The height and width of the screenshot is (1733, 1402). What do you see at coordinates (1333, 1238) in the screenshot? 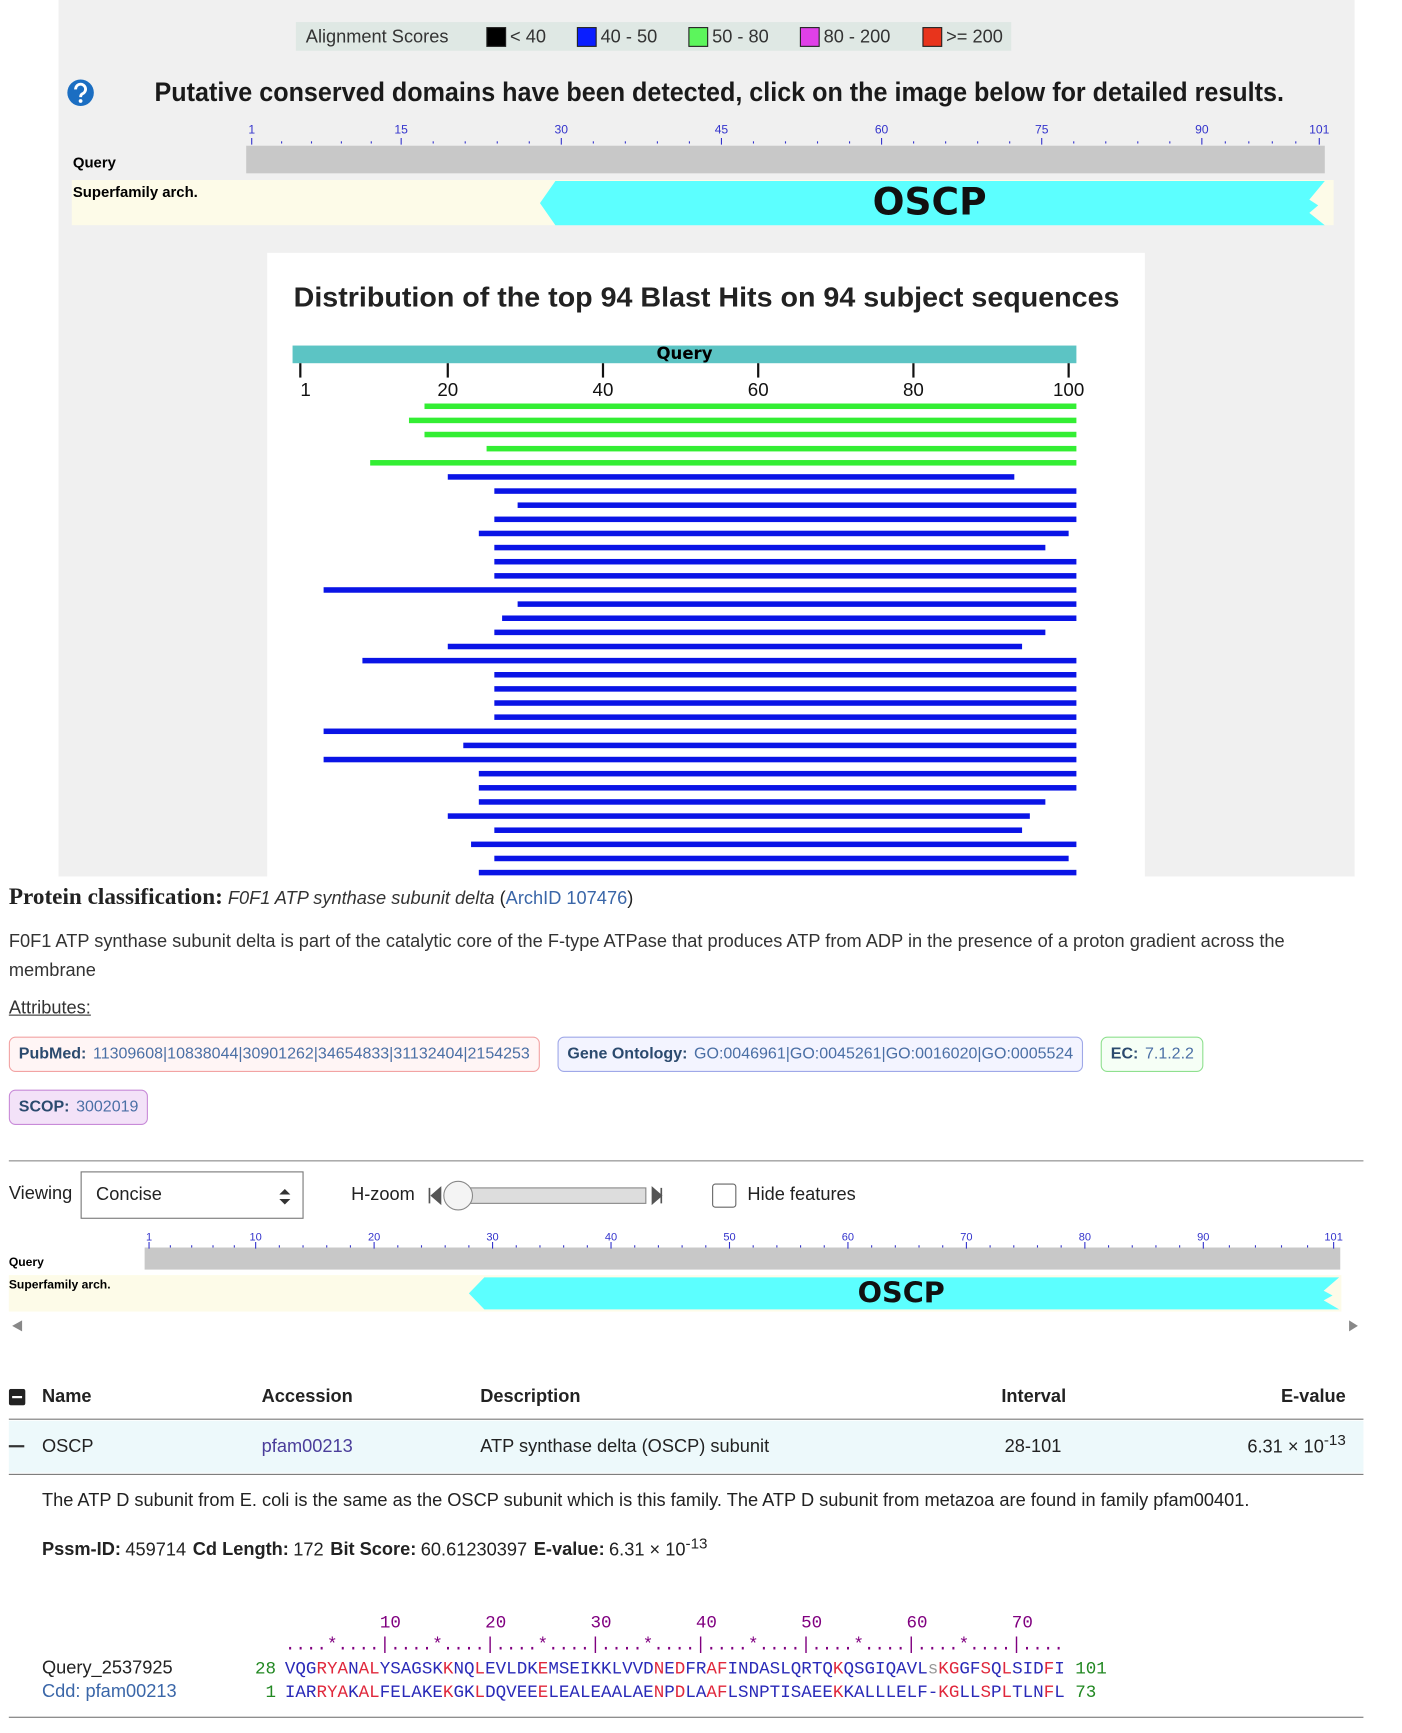
I see `ruler-label: 101` at bounding box center [1333, 1238].